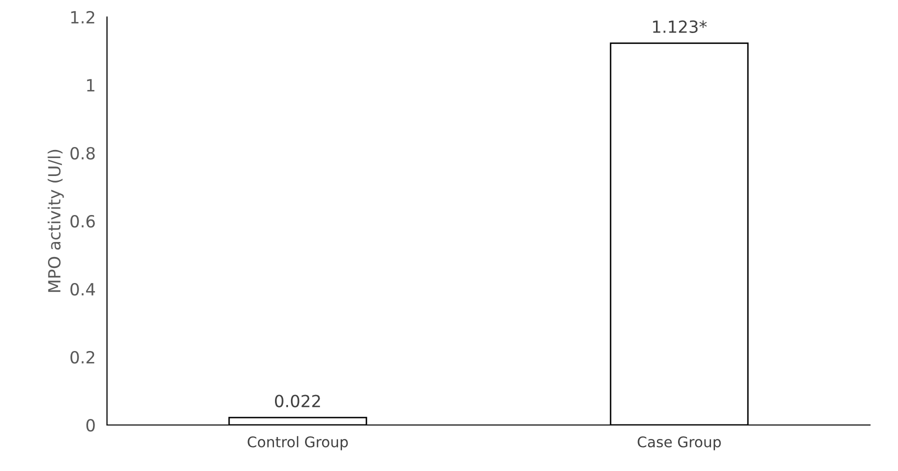 This screenshot has height=471, width=898. What do you see at coordinates (679, 443) in the screenshot?
I see `x-tick-label: Case Group` at bounding box center [679, 443].